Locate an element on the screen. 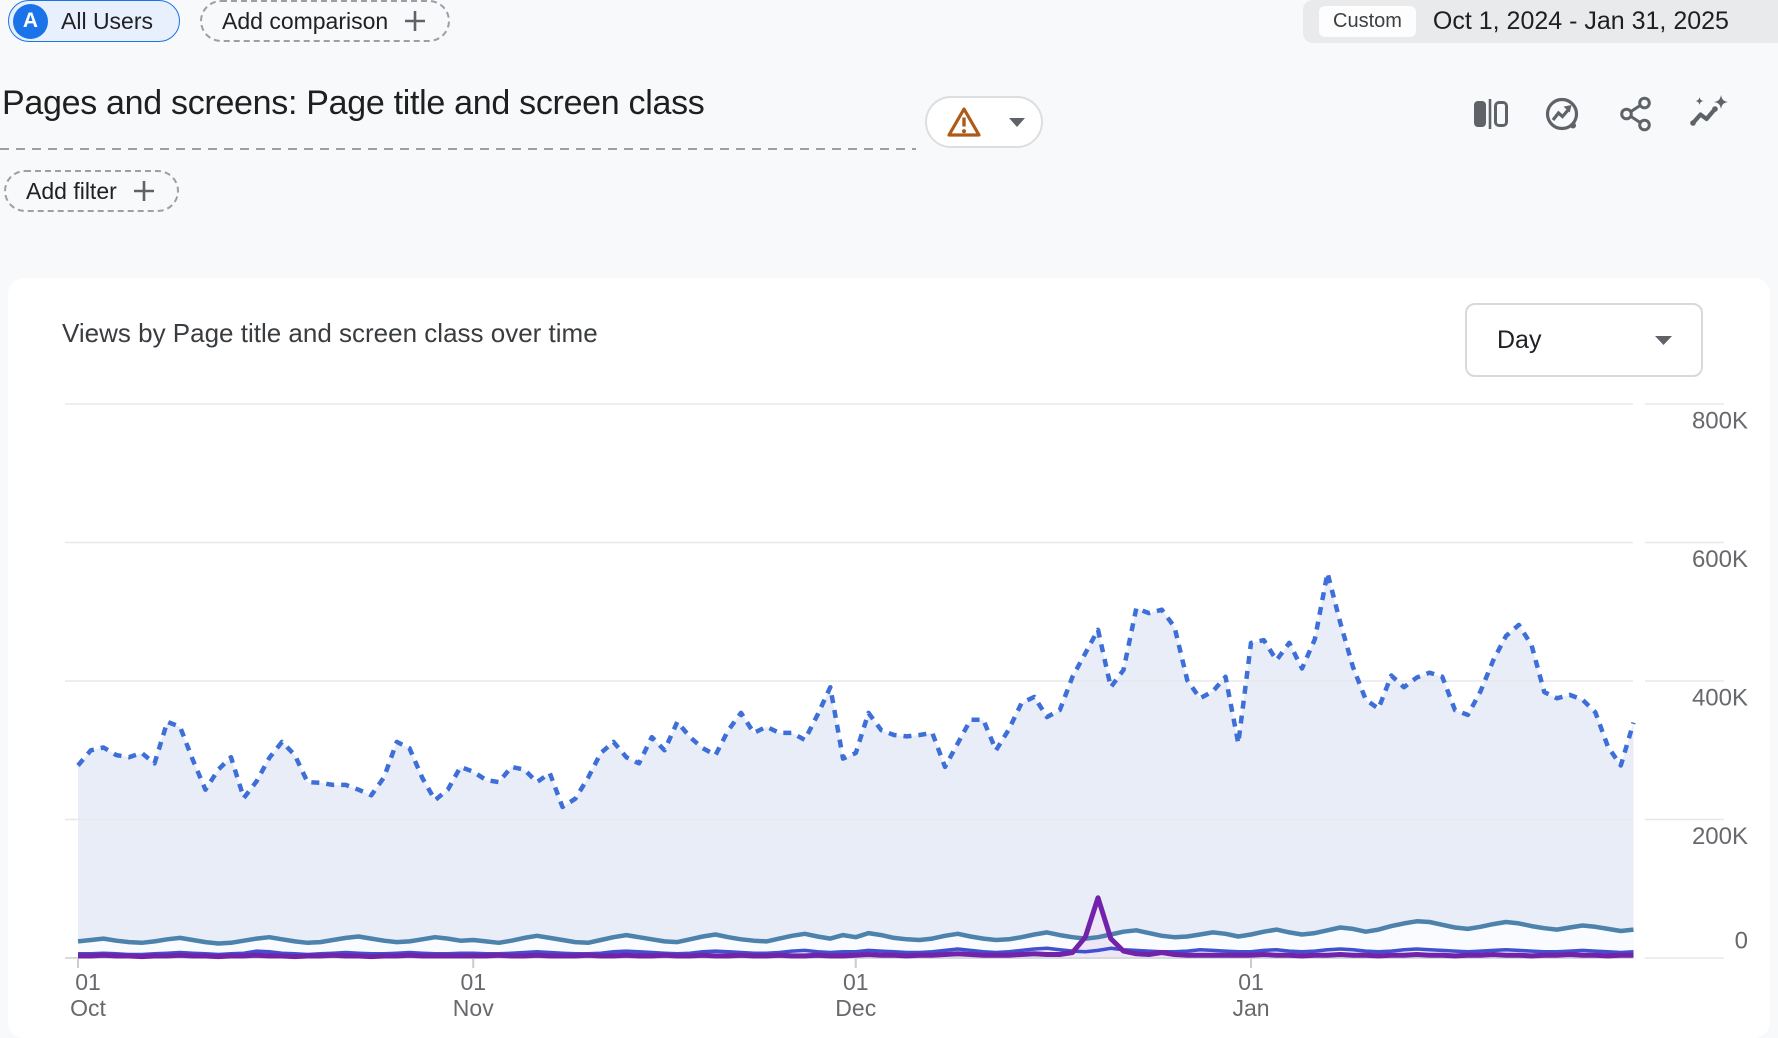 The image size is (1778, 1038). ab-comparison-icon is located at coordinates (1491, 114).